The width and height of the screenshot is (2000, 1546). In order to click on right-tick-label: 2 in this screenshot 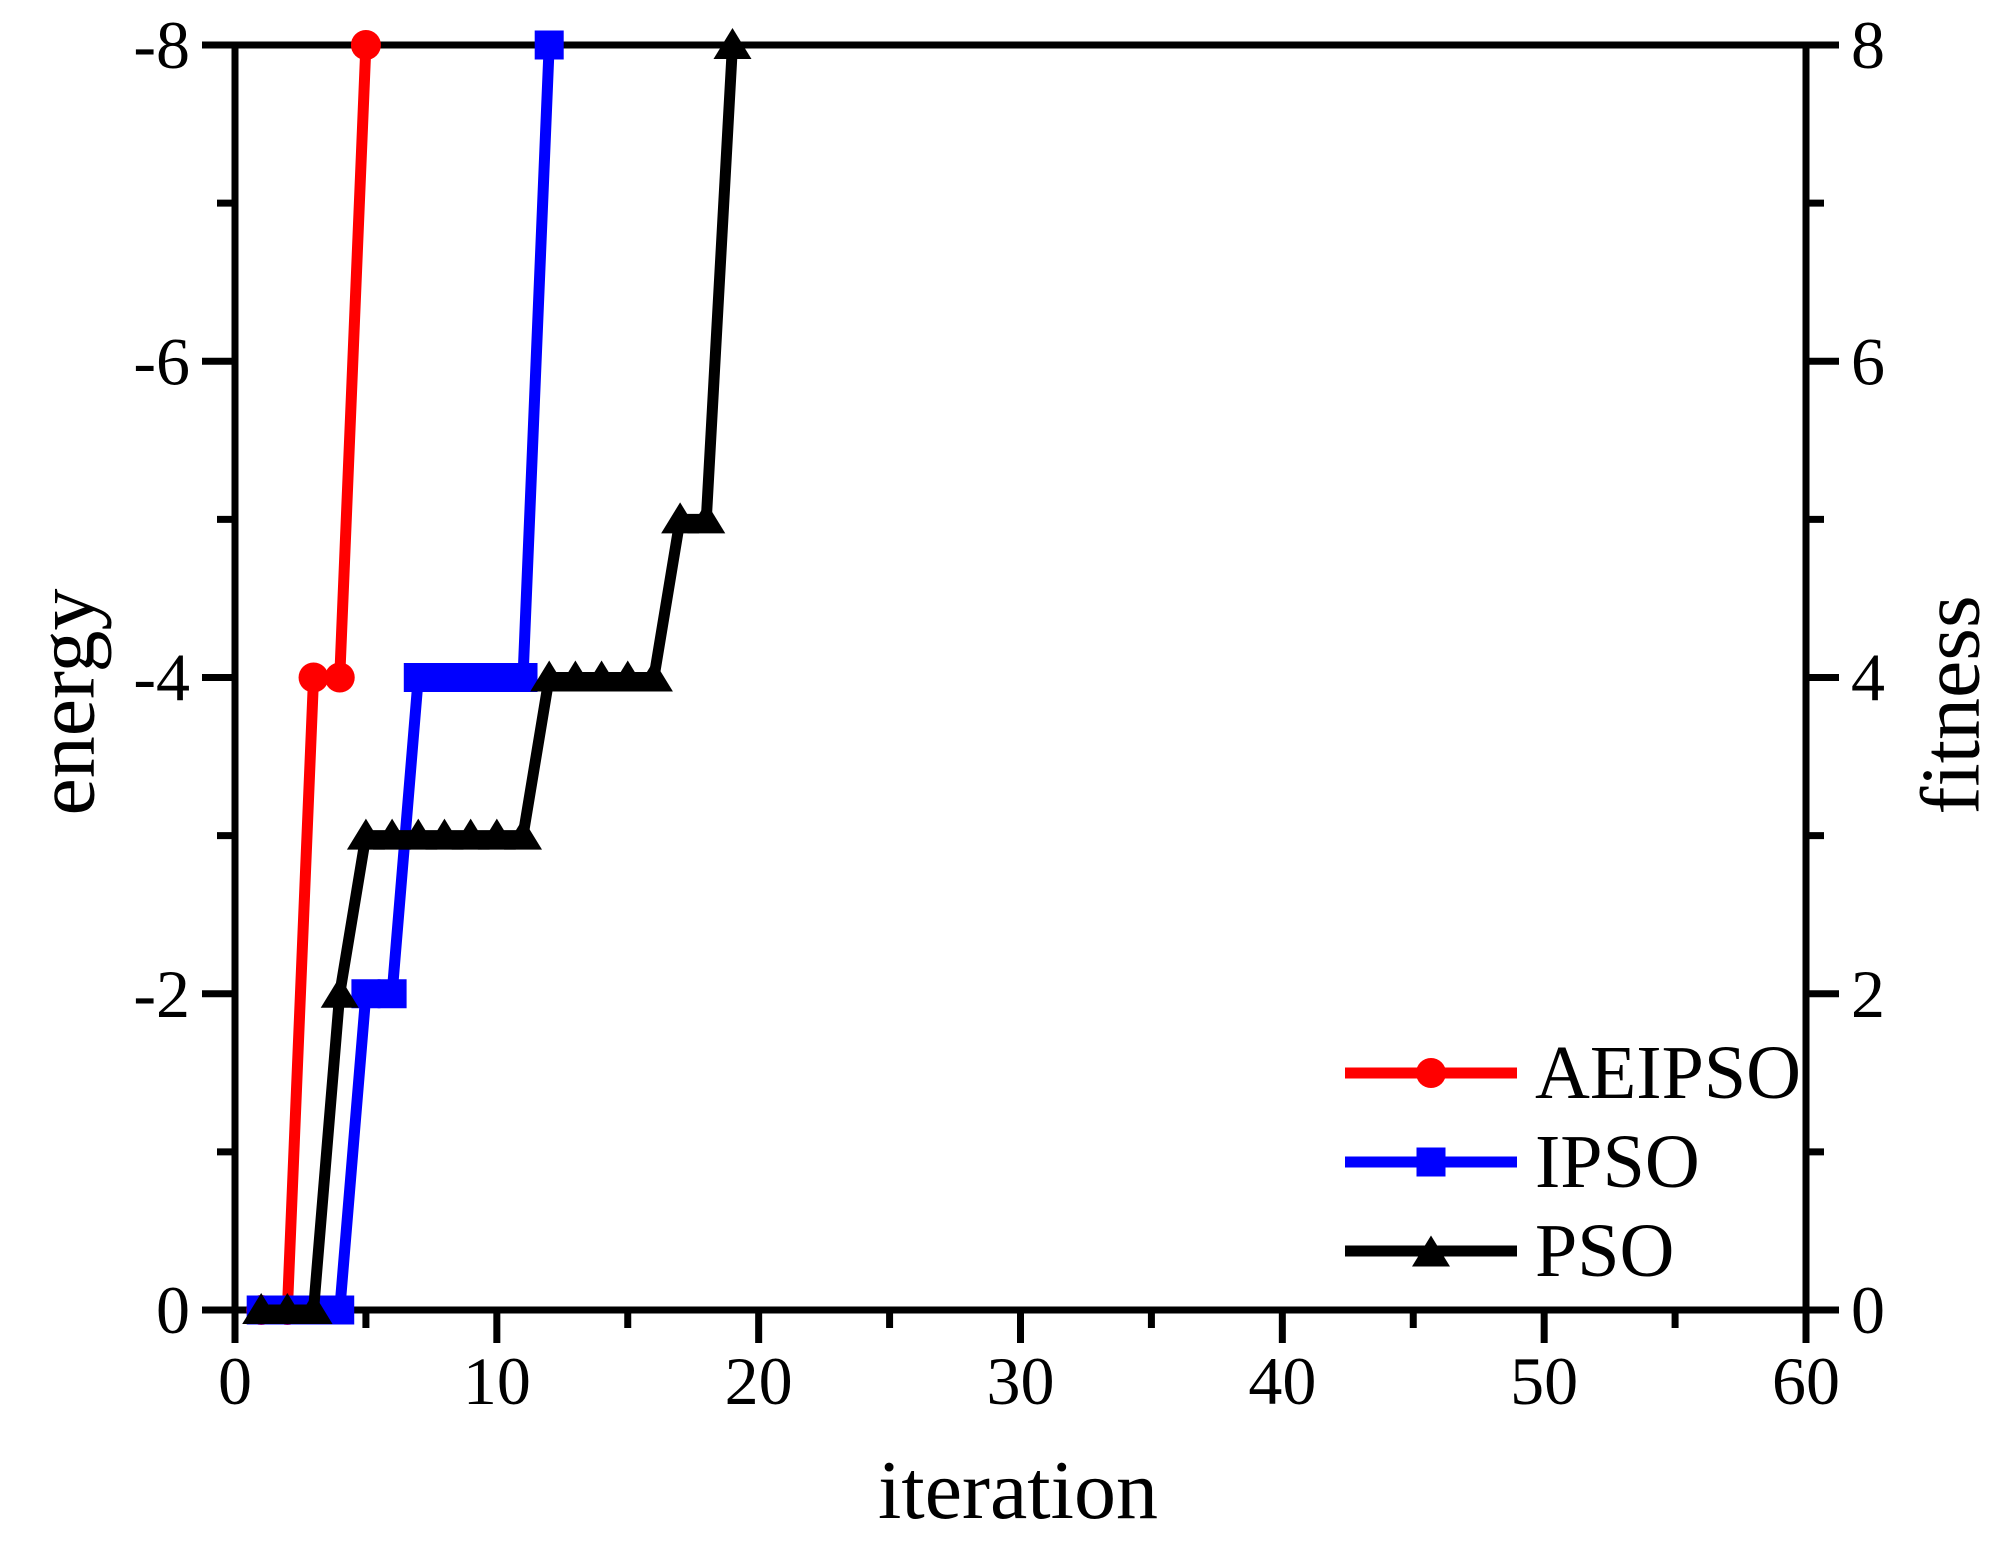, I will do `click(1868, 994)`.